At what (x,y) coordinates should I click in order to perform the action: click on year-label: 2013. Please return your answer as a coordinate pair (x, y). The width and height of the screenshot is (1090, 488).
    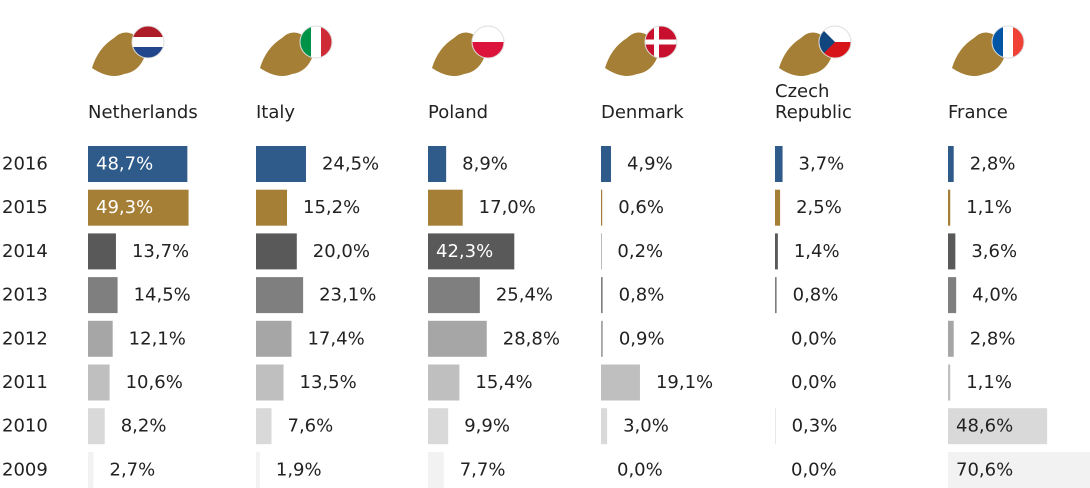
    Looking at the image, I should click on (25, 295).